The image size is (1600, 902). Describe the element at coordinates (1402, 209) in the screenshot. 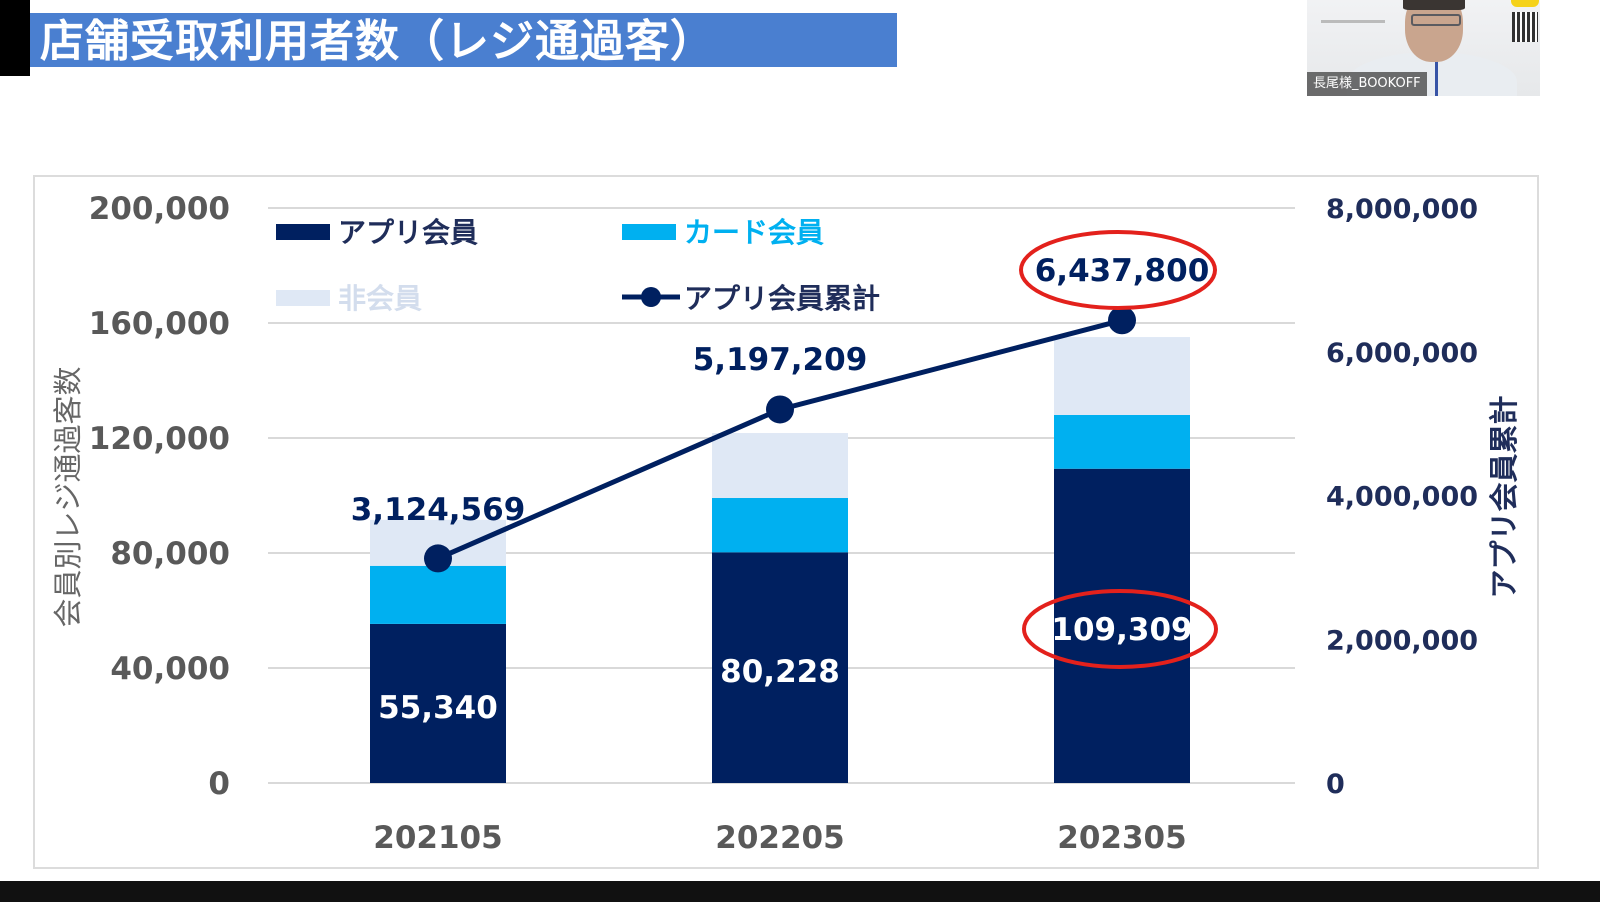

I see `y2-tick-label: 8,000,000` at that location.